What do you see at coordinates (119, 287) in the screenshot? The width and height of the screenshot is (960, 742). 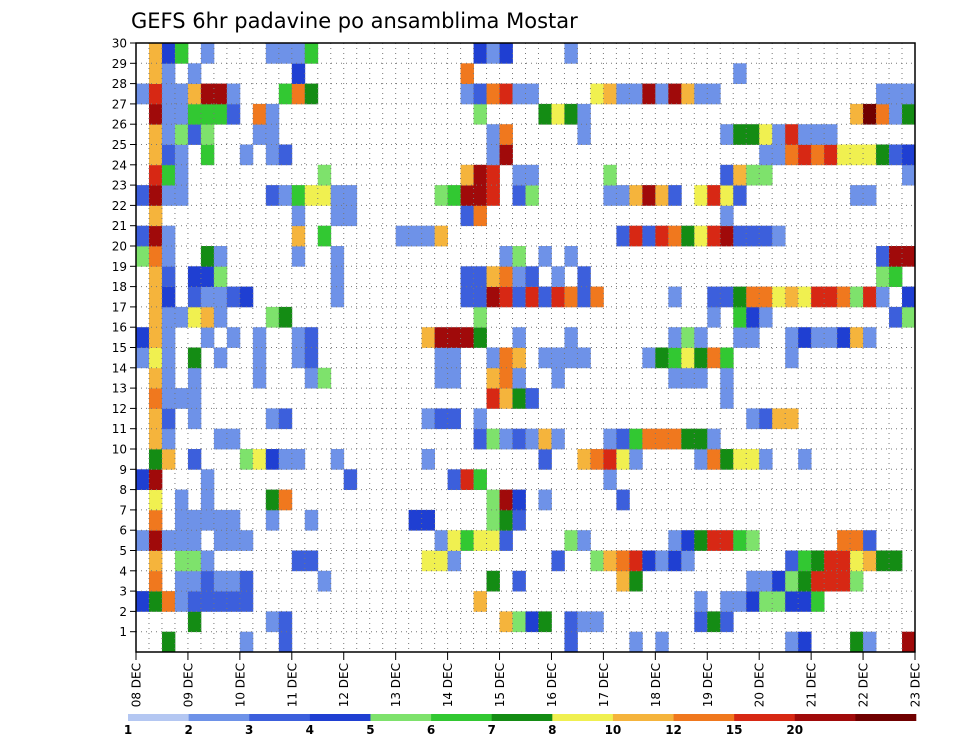 I see `y-tick-label: 18` at bounding box center [119, 287].